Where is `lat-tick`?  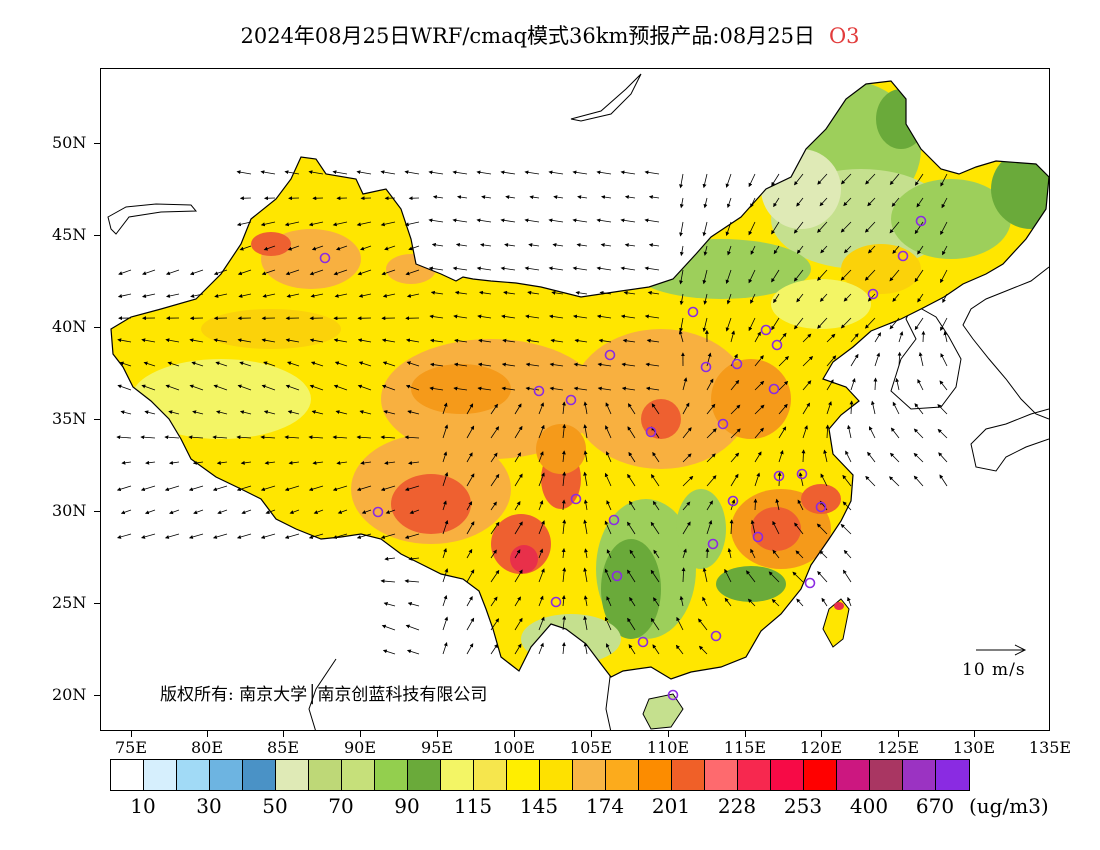
lat-tick is located at coordinates (97, 327).